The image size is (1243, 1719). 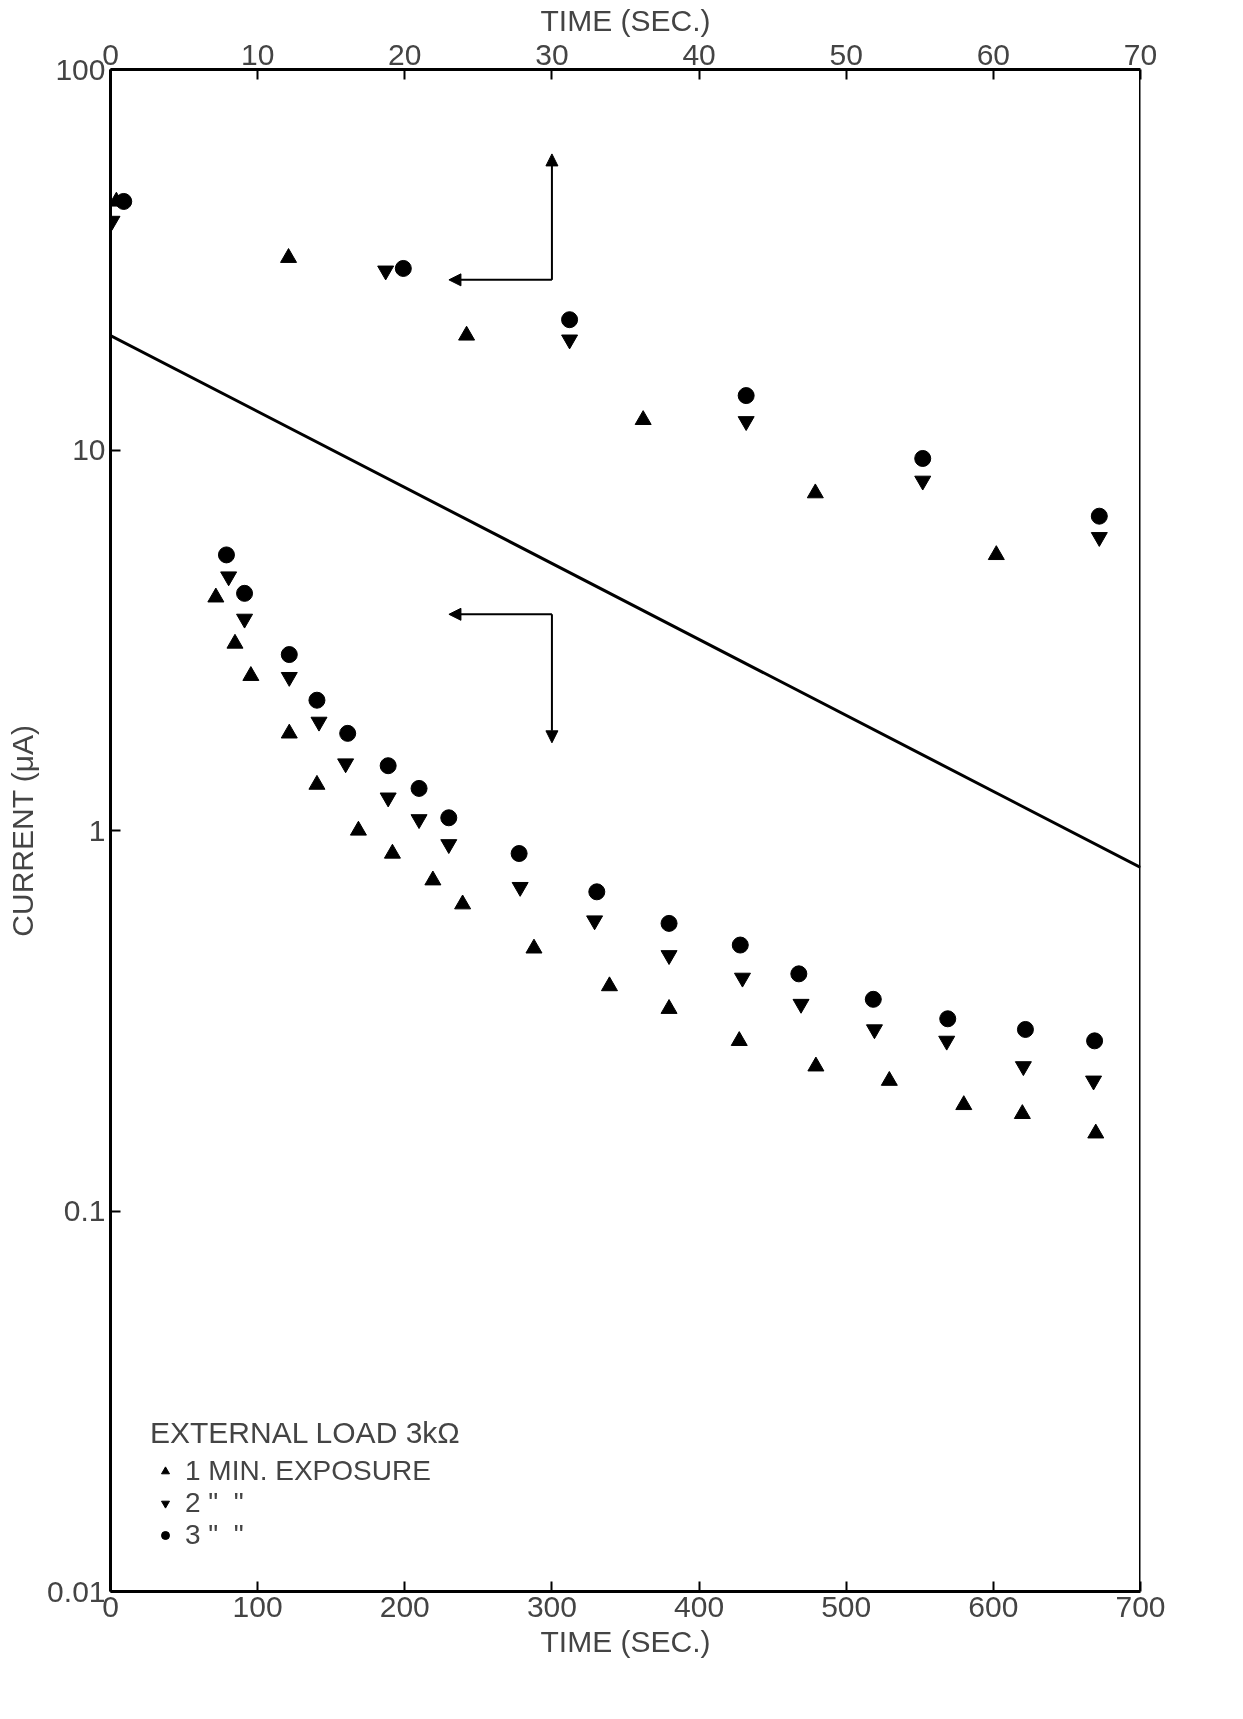 I want to click on x2-tick-label: 40, so click(x=699, y=54).